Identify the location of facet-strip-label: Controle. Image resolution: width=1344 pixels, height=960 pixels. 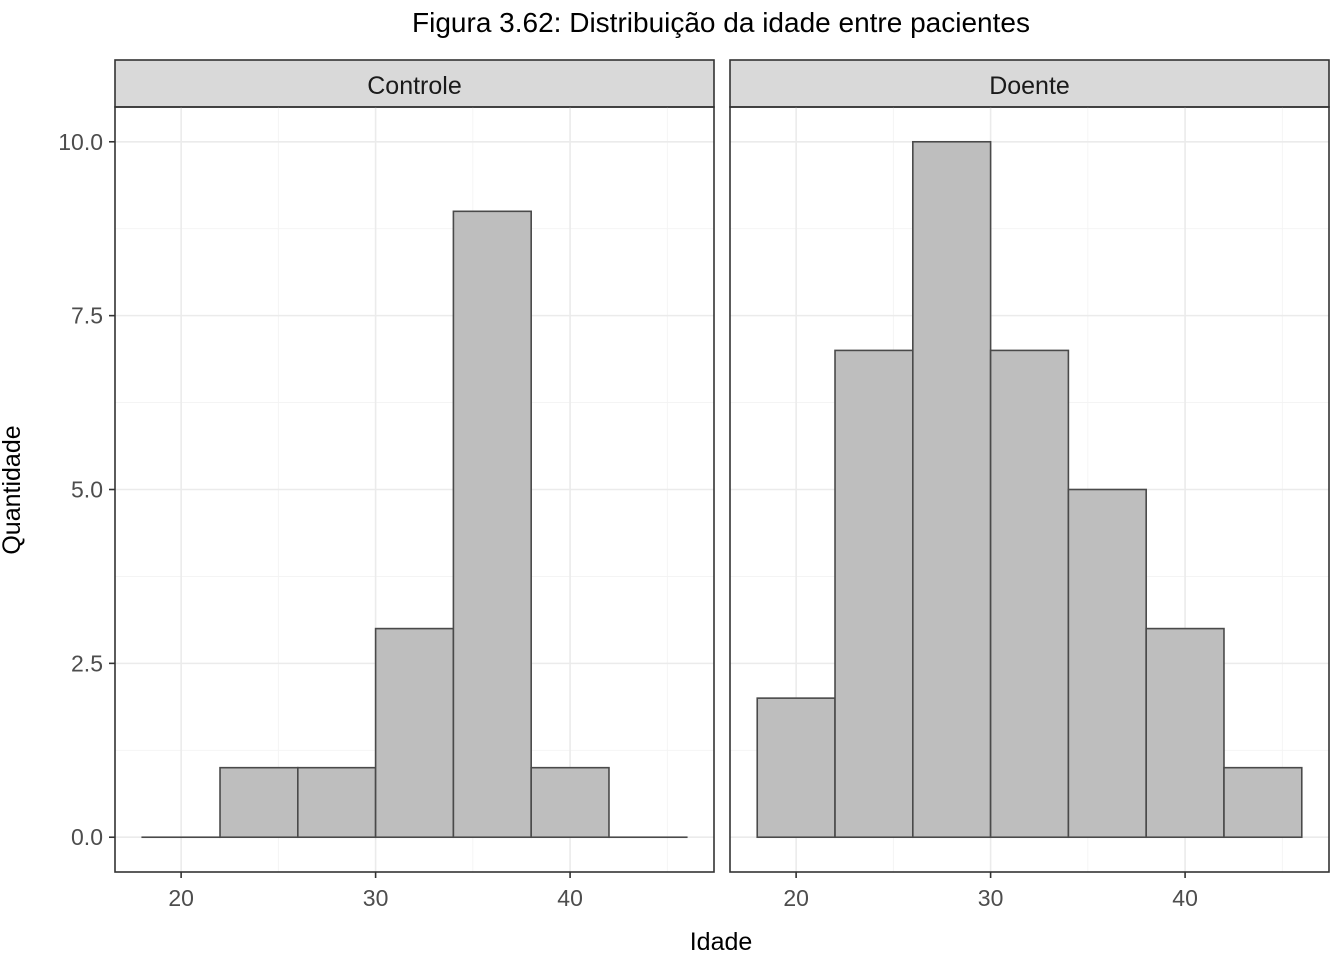
(414, 86).